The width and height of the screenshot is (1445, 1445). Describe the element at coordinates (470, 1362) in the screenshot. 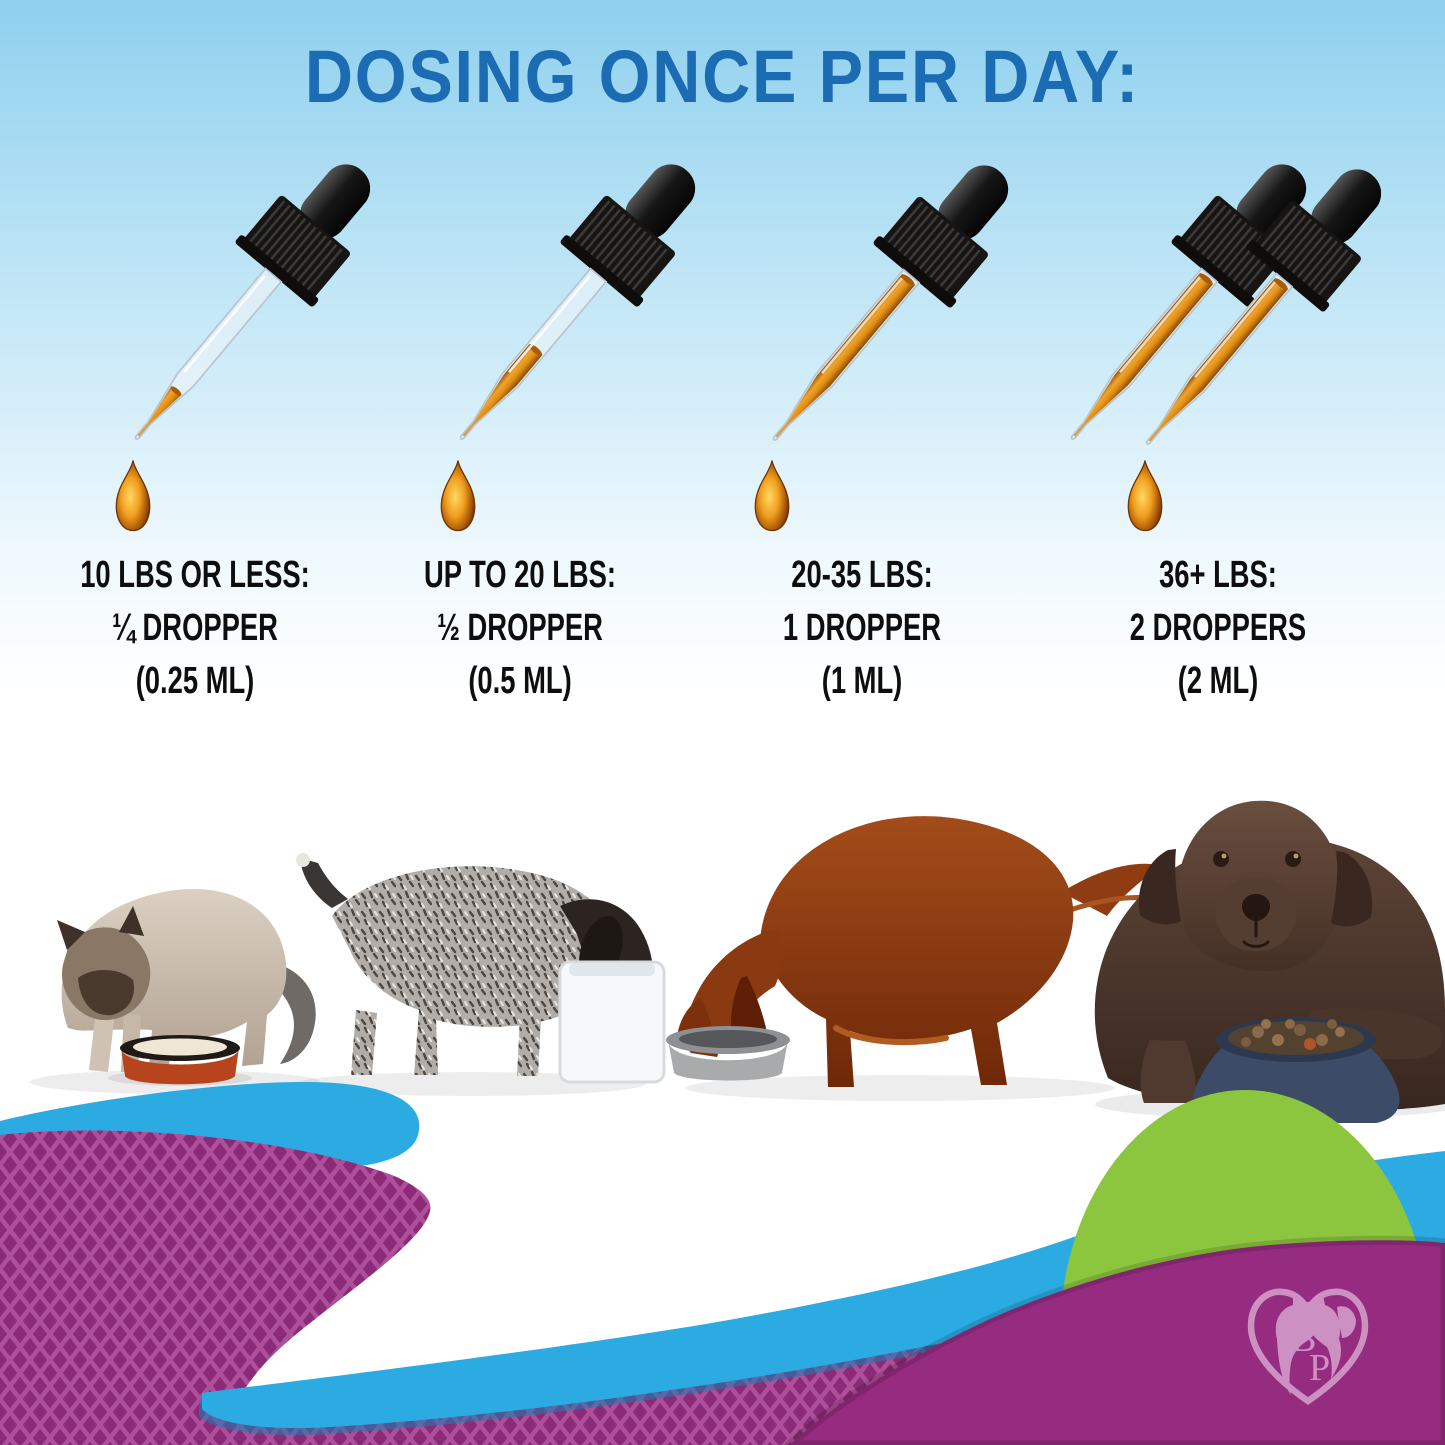

I see `lattice-bottom-shape` at that location.